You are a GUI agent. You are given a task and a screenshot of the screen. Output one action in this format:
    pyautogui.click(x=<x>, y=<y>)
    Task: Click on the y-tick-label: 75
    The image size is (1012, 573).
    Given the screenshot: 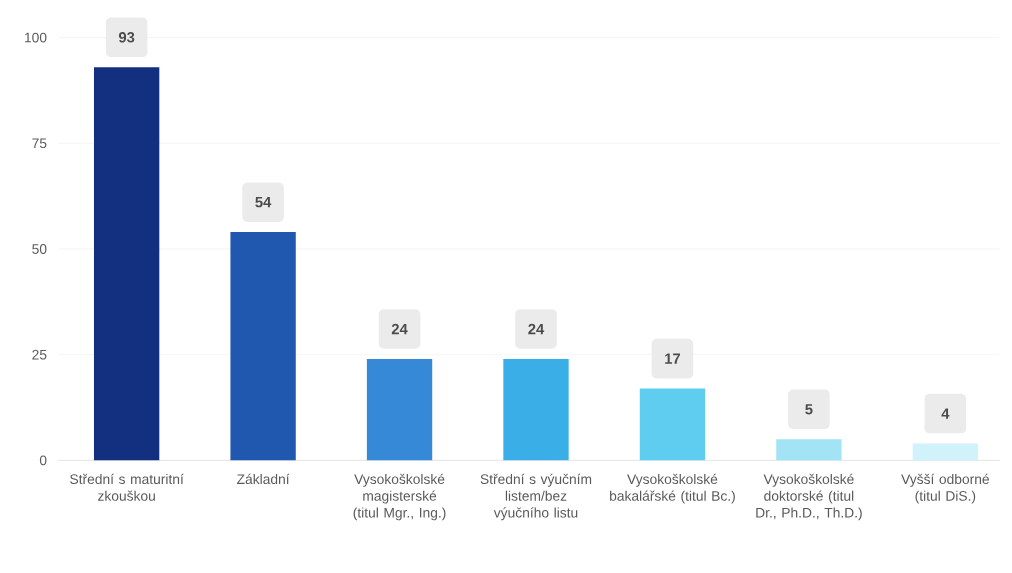 What is the action you would take?
    pyautogui.click(x=39, y=143)
    